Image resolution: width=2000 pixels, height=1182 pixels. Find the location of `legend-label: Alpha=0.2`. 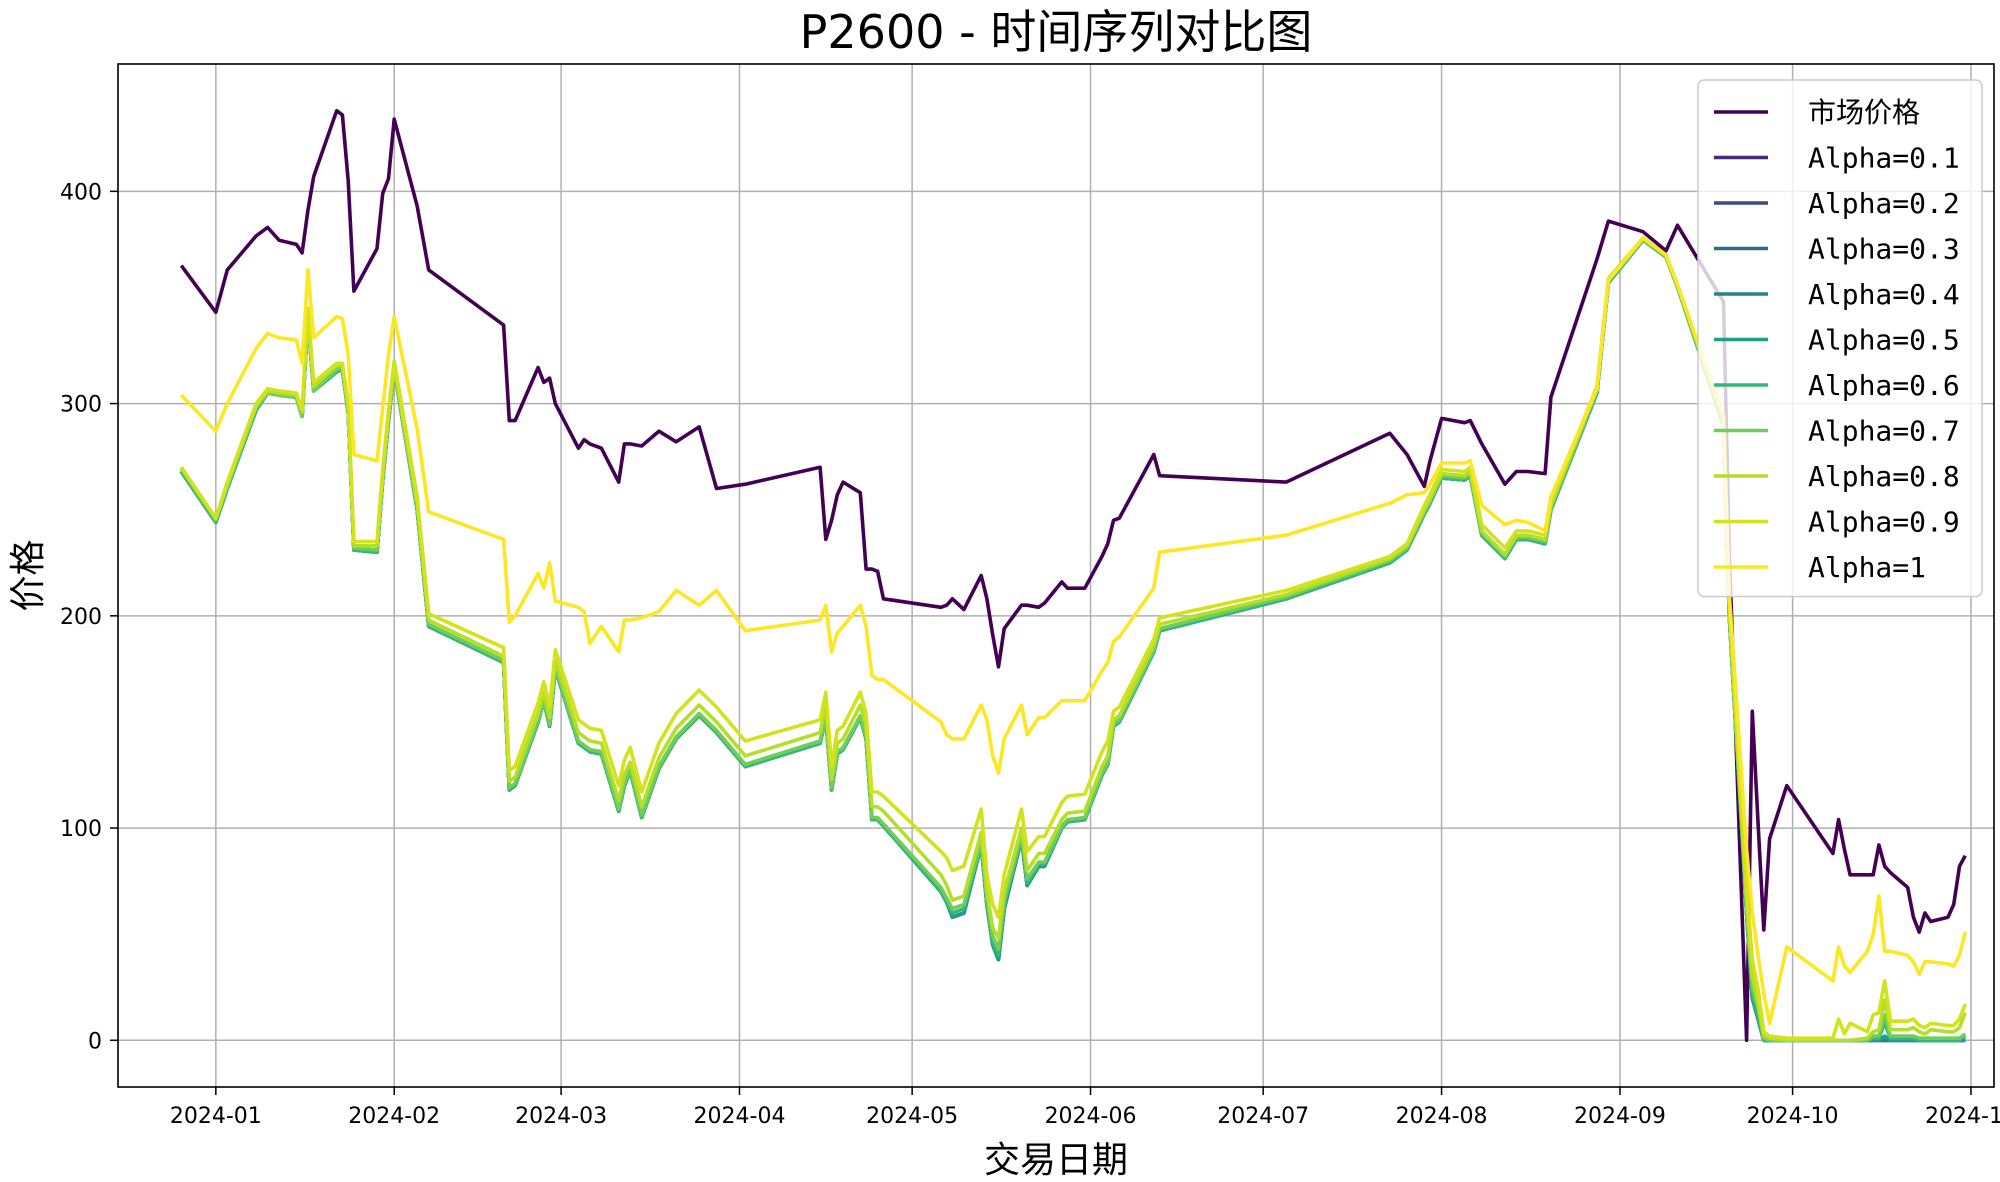

legend-label: Alpha=0.2 is located at coordinates (1884, 203).